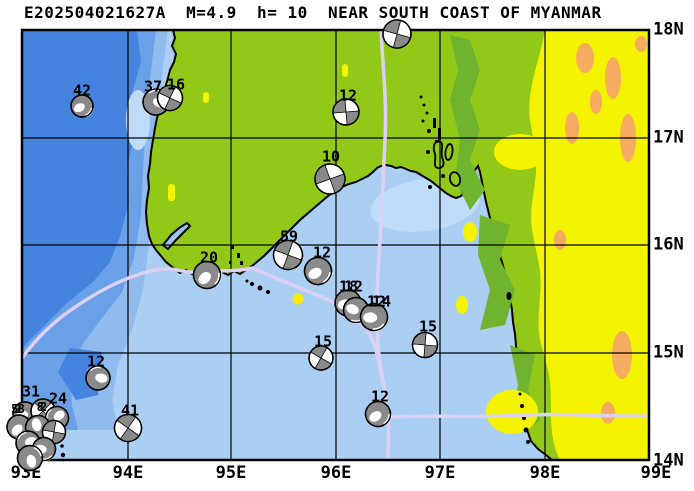  I want to click on sea-band-deepest, so click(81, 190).